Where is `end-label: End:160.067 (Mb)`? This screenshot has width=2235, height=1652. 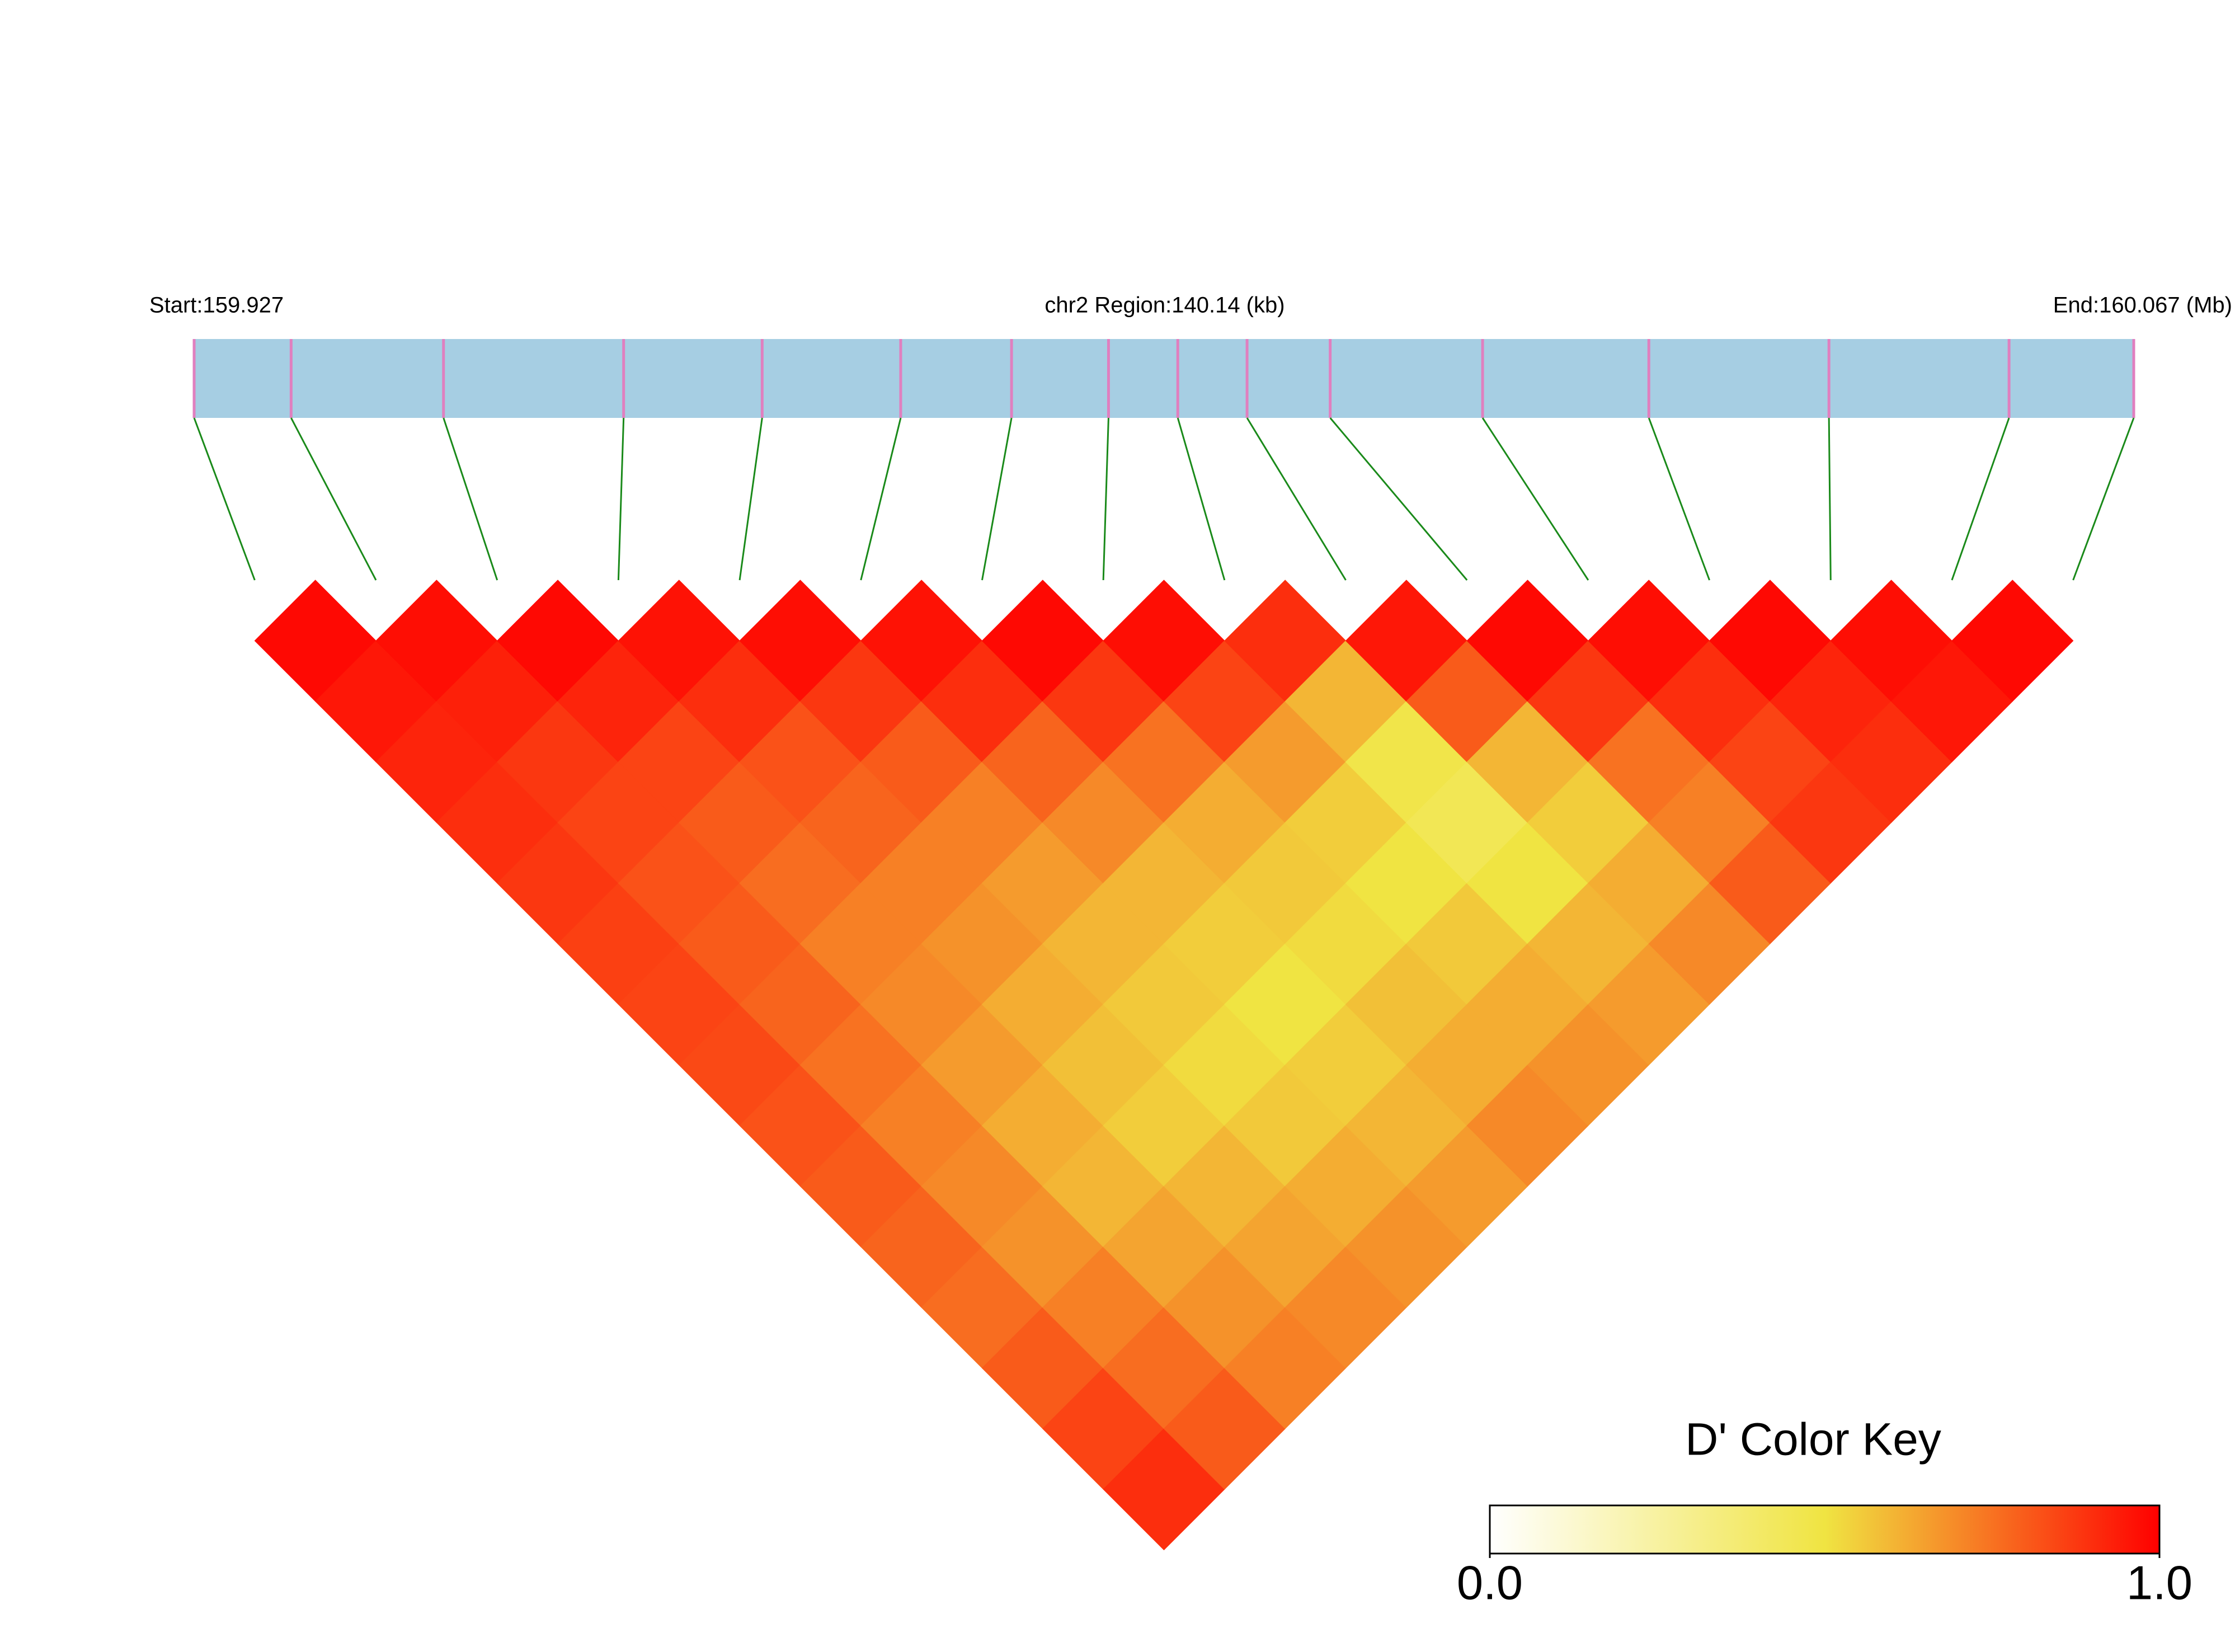 end-label: End:160.067 (Mb) is located at coordinates (2142, 306).